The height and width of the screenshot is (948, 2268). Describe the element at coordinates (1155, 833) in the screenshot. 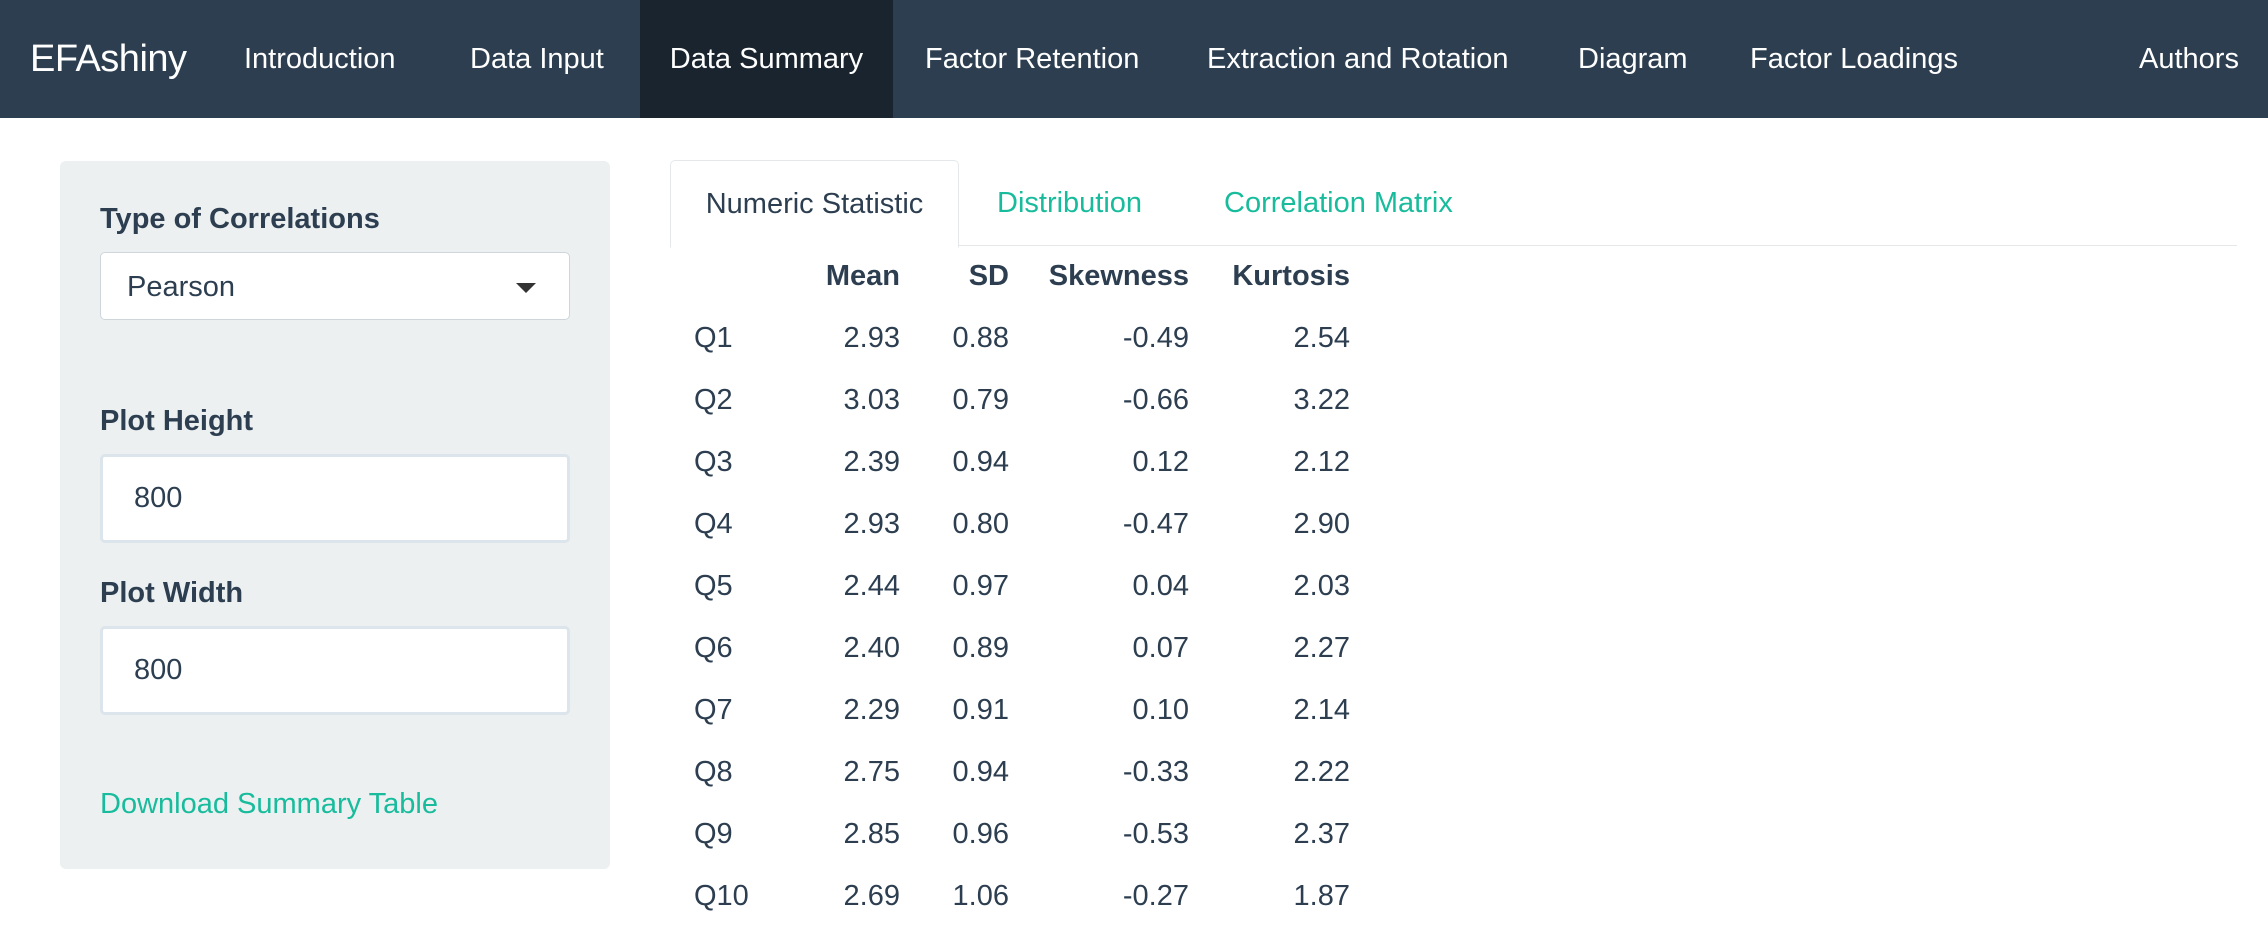

I see `cell-skewness: -0.53` at that location.